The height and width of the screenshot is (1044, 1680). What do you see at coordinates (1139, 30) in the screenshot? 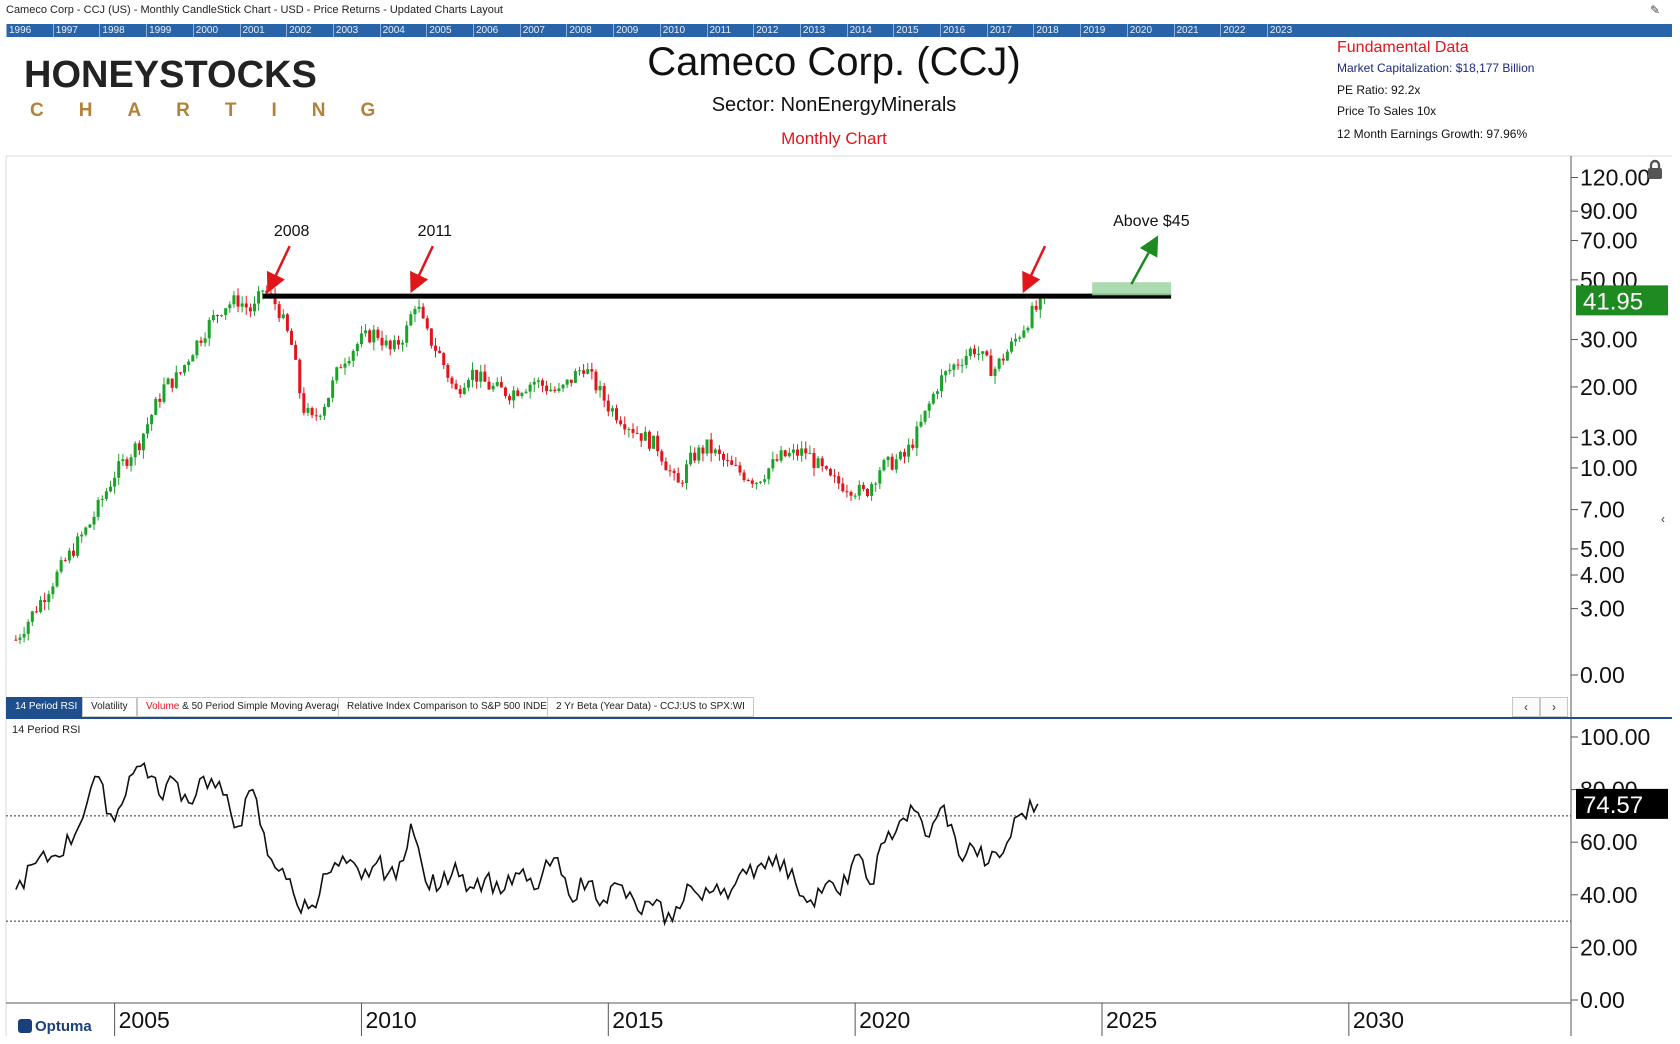
I see `timeline-year: 2020` at bounding box center [1139, 30].